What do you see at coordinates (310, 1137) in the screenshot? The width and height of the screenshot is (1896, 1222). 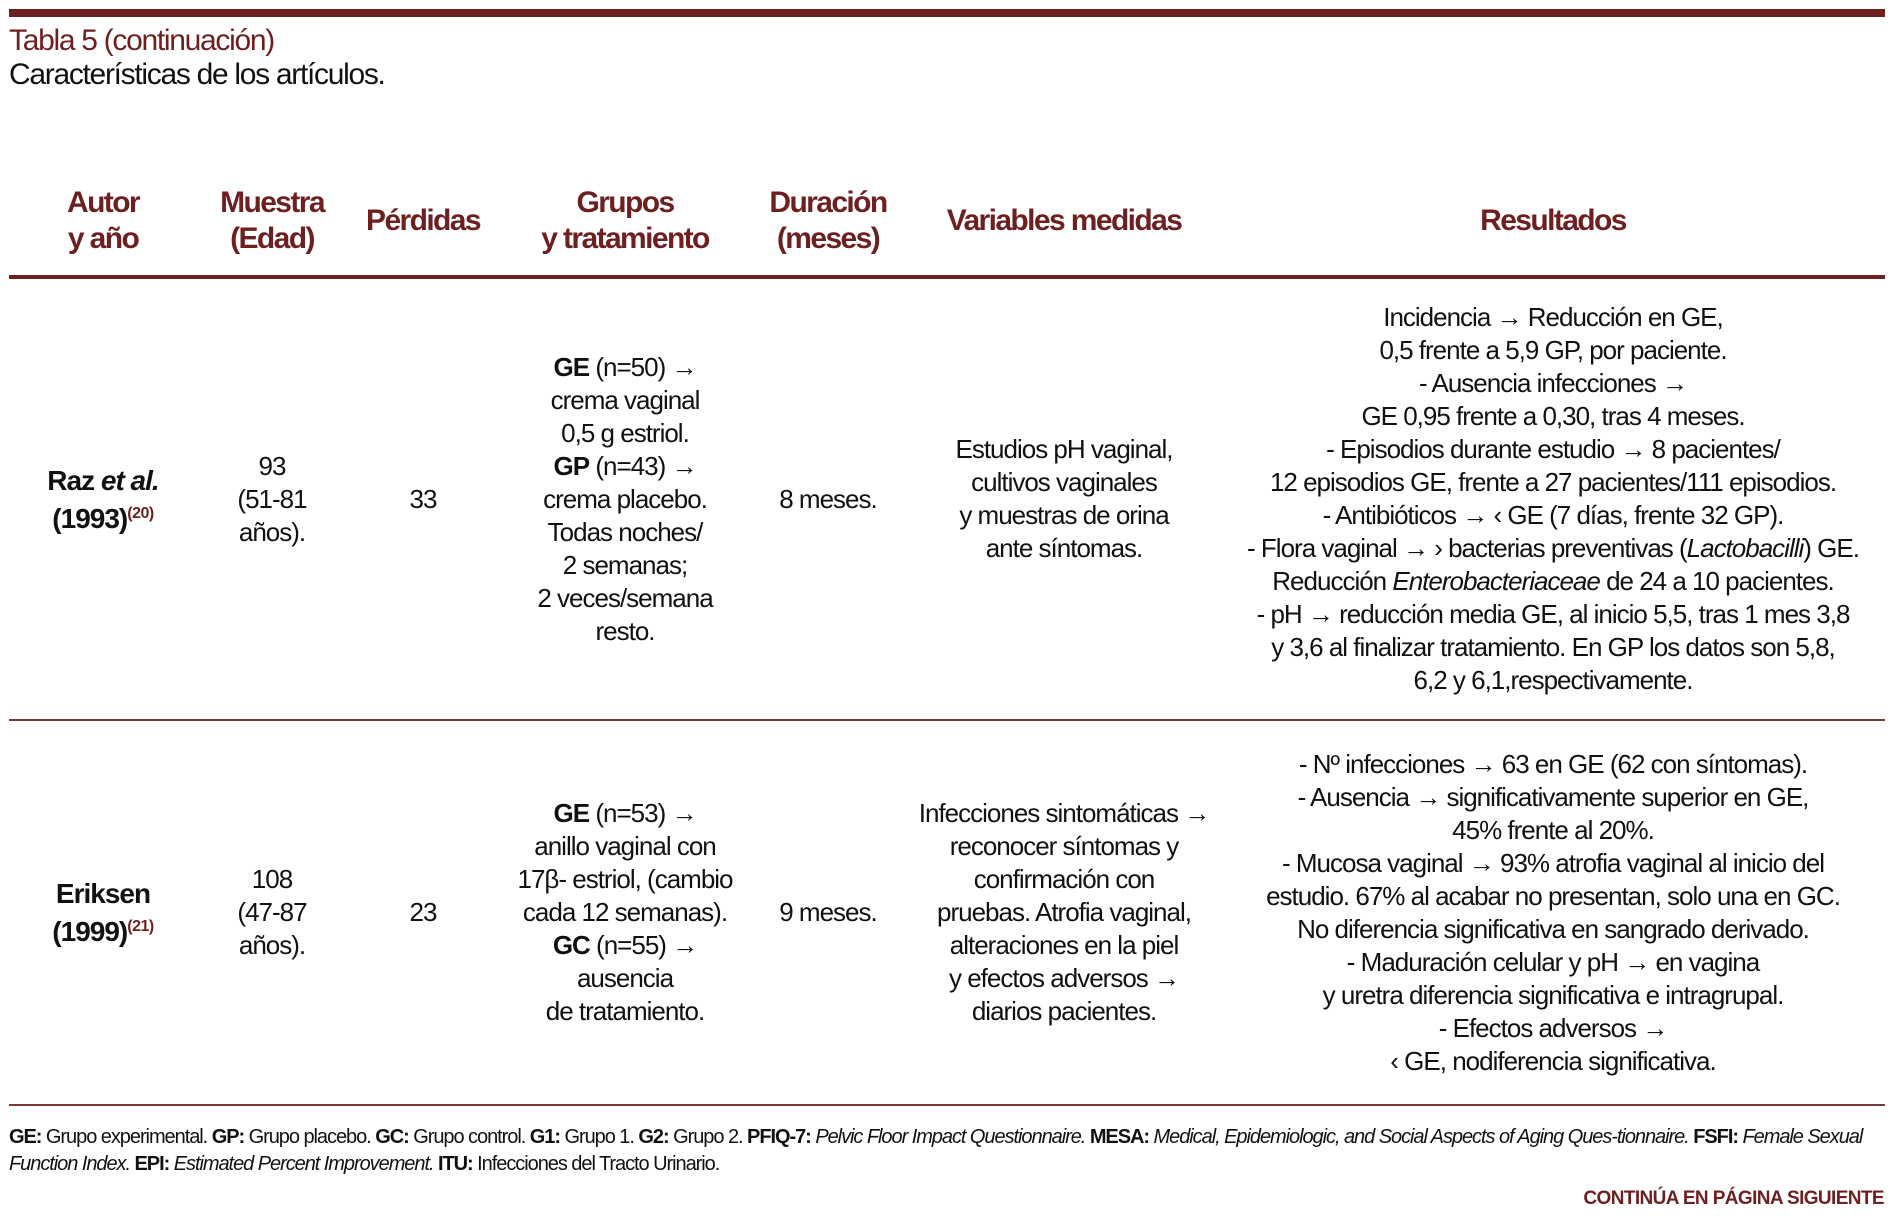 I see `text: Grupo placebo.` at bounding box center [310, 1137].